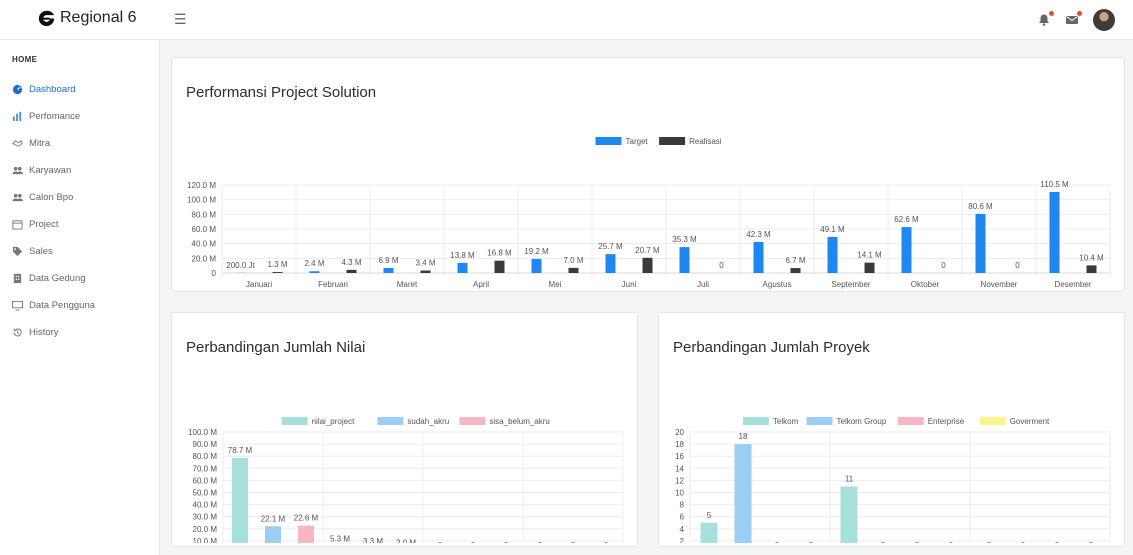 The image size is (1133, 555). What do you see at coordinates (205, 444) in the screenshot?
I see `y-tick-label: 90.0 M` at bounding box center [205, 444].